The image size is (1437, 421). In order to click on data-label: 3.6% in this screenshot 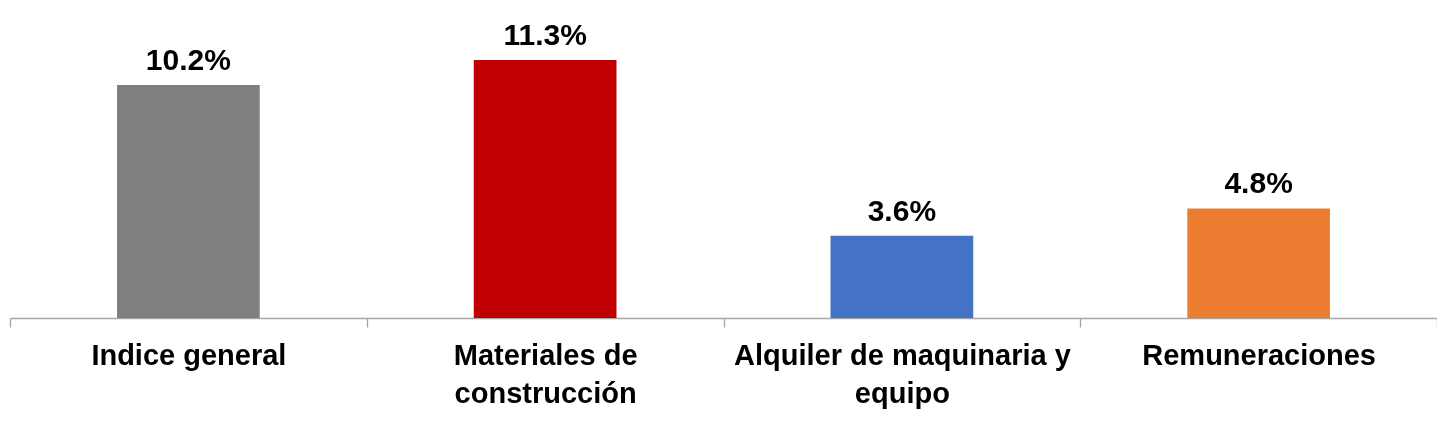, I will do `click(902, 210)`.